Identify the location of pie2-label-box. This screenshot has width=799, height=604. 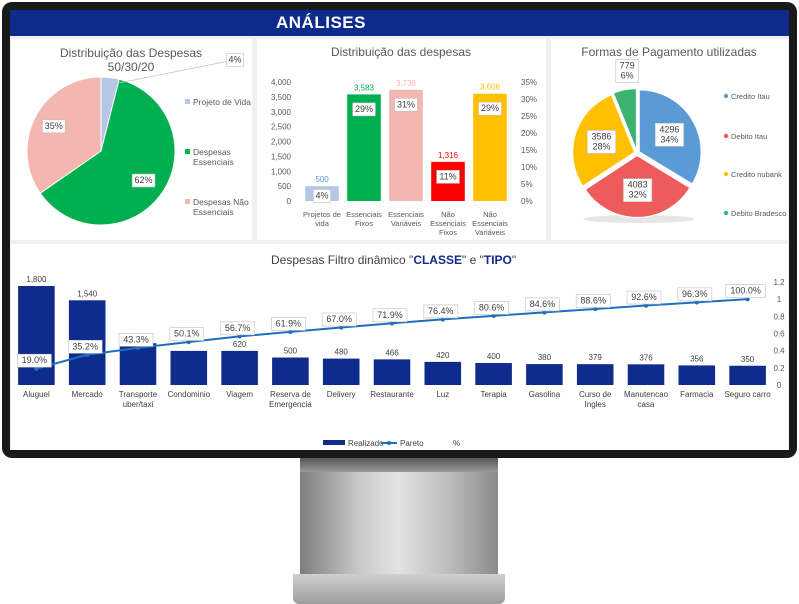
(669, 134).